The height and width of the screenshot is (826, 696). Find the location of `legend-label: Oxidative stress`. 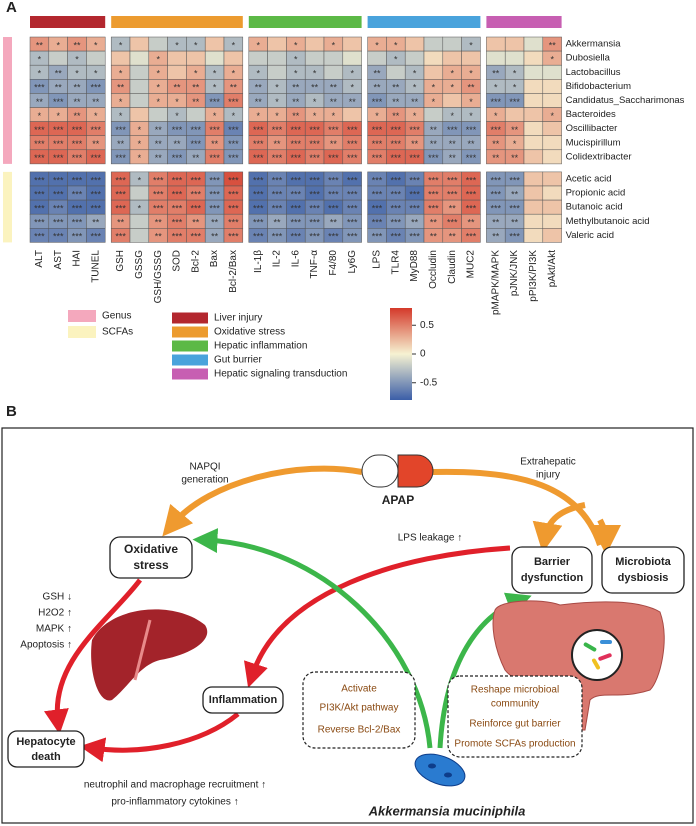

legend-label: Oxidative stress is located at coordinates (249, 332).